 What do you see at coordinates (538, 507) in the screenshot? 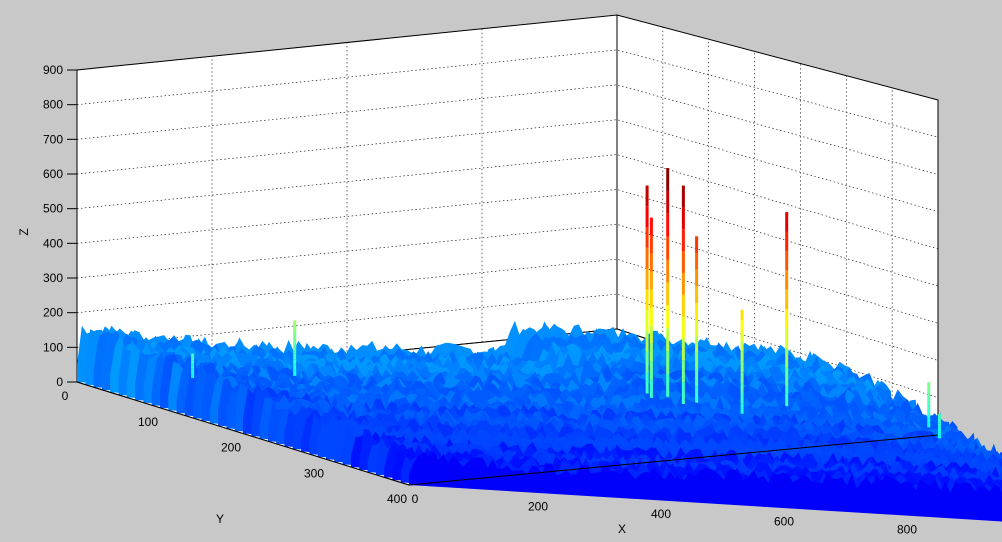
I see `x-tick-label: 200` at bounding box center [538, 507].